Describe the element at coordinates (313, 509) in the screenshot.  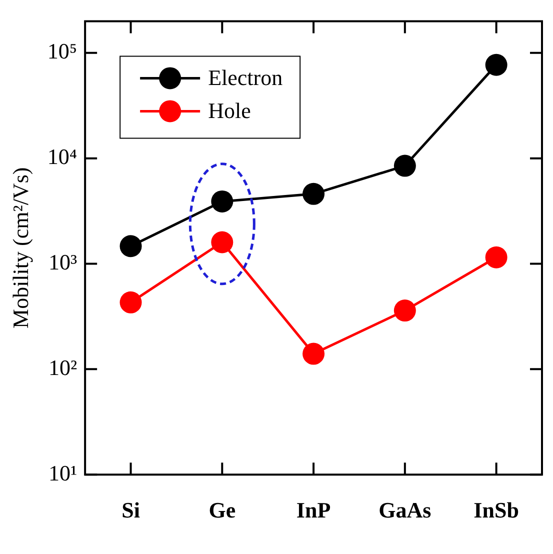
I see `x-tick-label: InP` at that location.